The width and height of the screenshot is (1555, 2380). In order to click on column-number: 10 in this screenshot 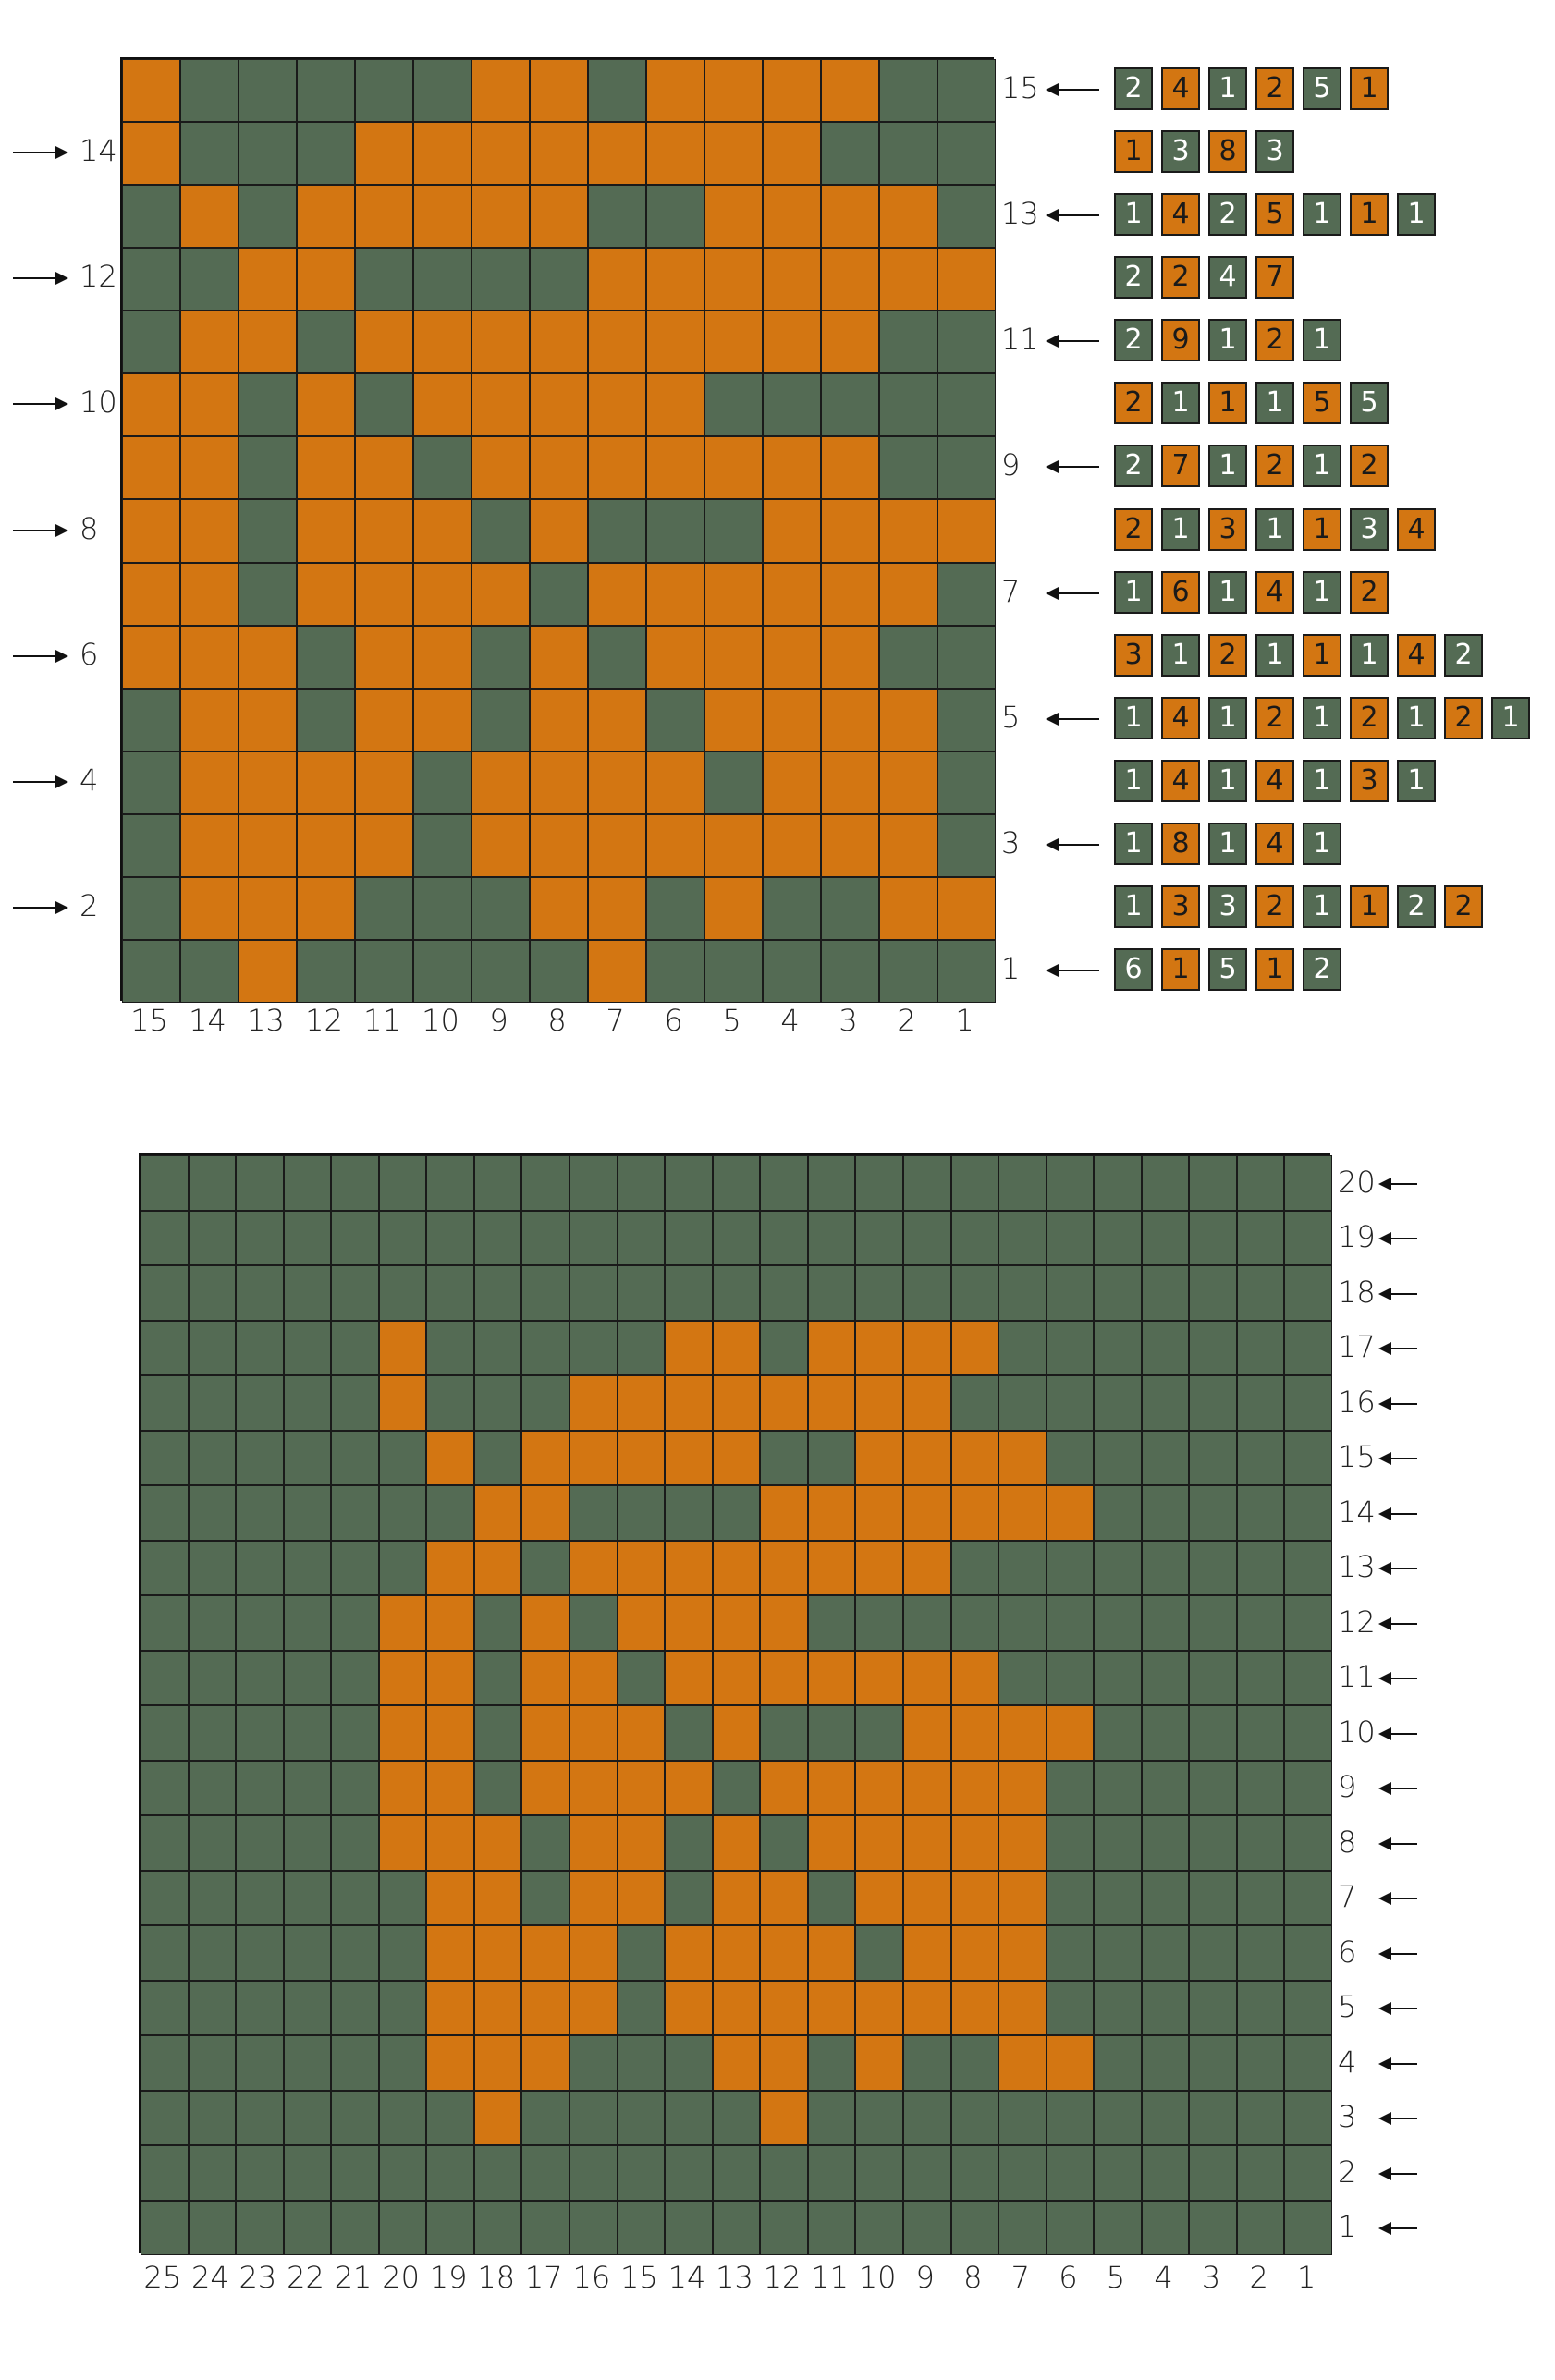, I will do `click(877, 2277)`.